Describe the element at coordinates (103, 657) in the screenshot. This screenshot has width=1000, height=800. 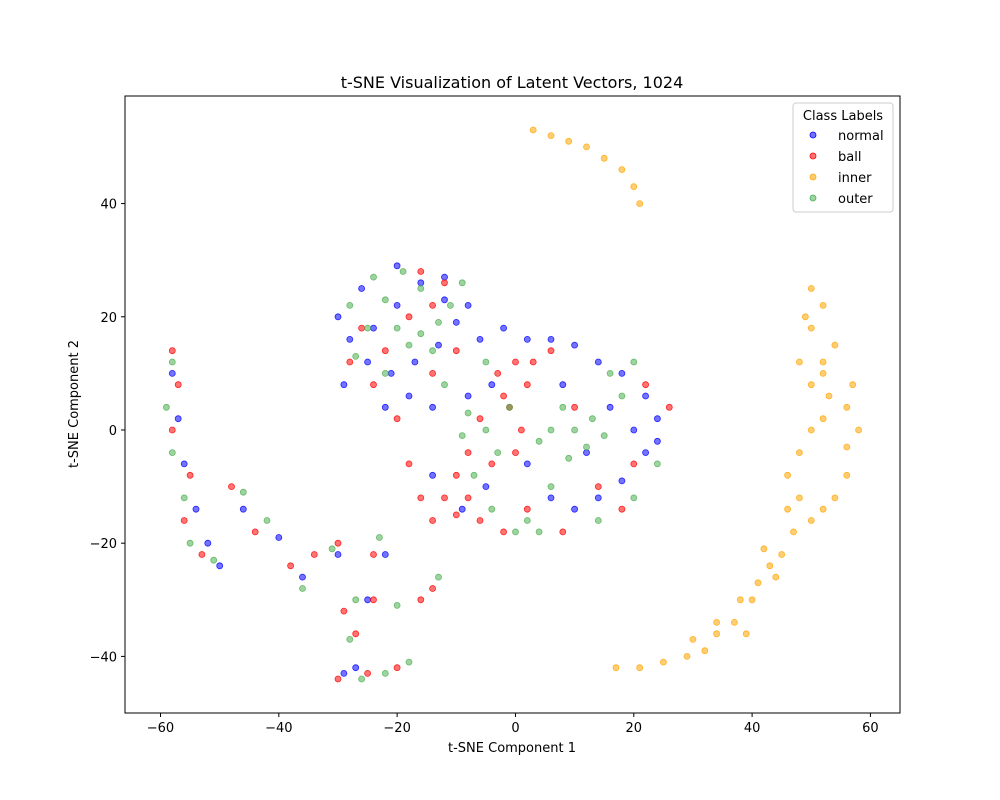
I see `y-tick-label: −40` at that location.